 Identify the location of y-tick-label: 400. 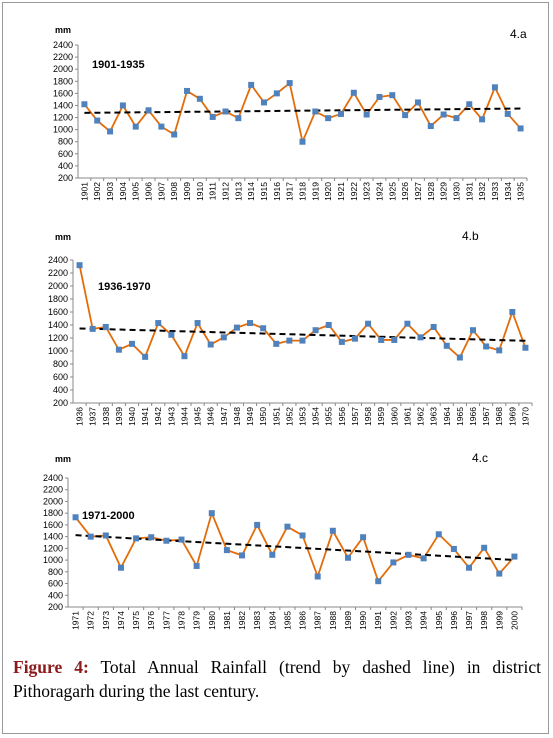
(65, 166).